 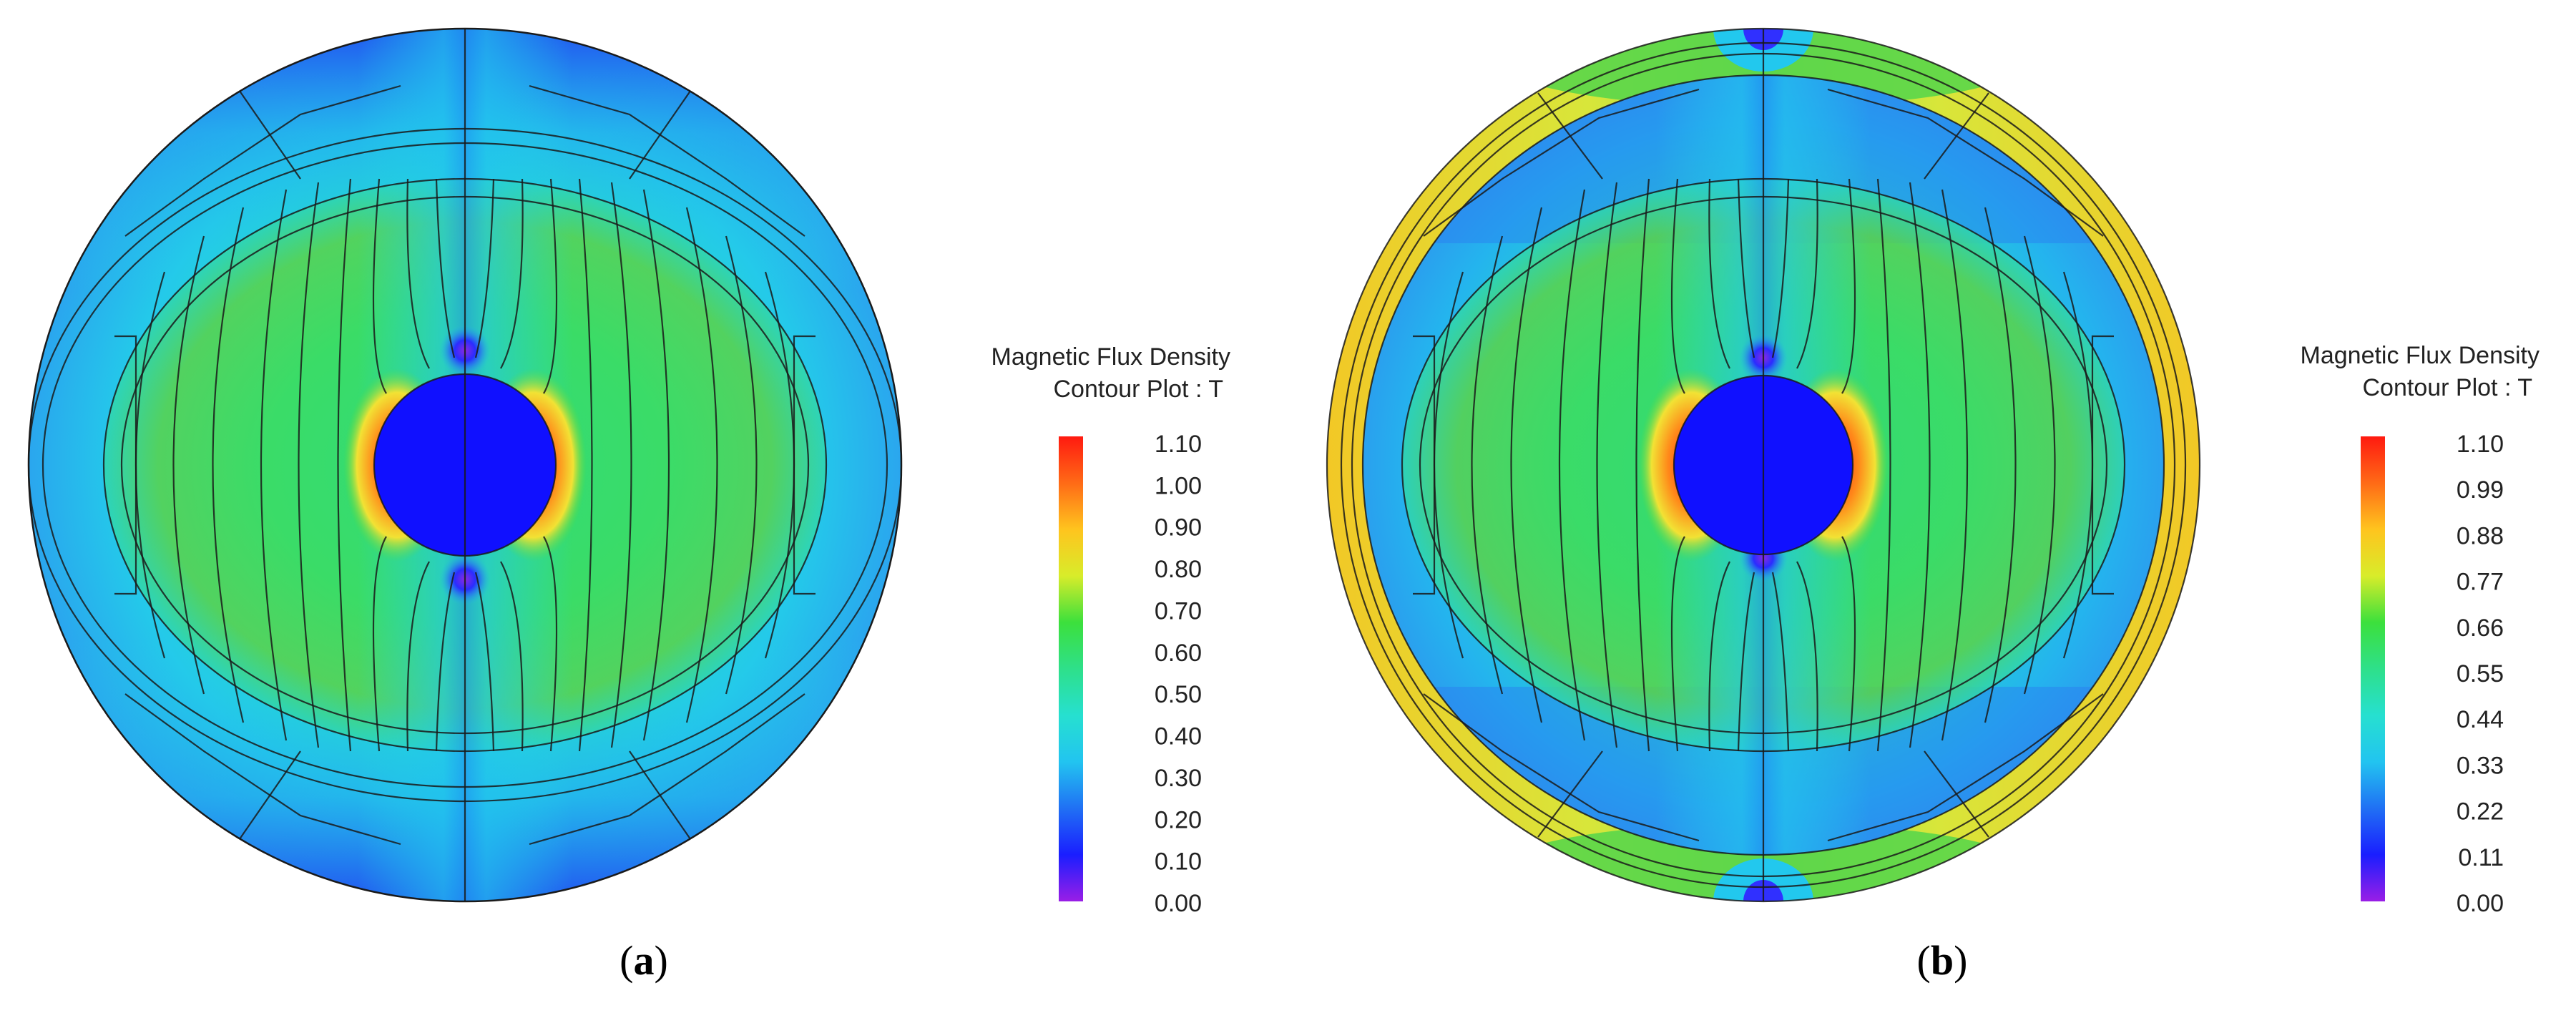 I want to click on colorbar-tick-label: 0.88, so click(x=2480, y=535).